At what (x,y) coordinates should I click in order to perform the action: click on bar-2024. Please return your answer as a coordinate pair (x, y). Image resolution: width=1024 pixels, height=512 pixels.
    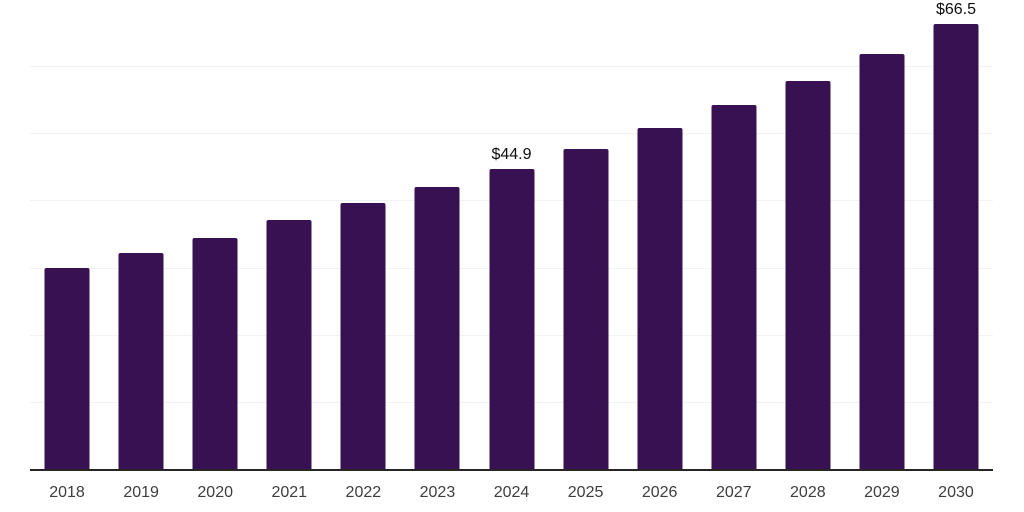
    Looking at the image, I should click on (511, 319).